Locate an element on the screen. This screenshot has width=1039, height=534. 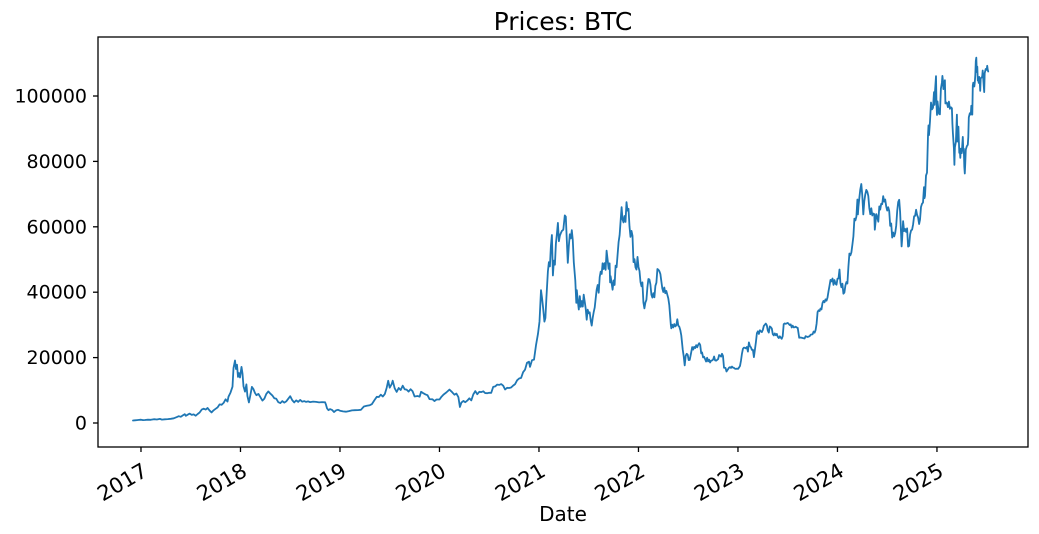
y-tick-label: 60000 is located at coordinates (57, 227).